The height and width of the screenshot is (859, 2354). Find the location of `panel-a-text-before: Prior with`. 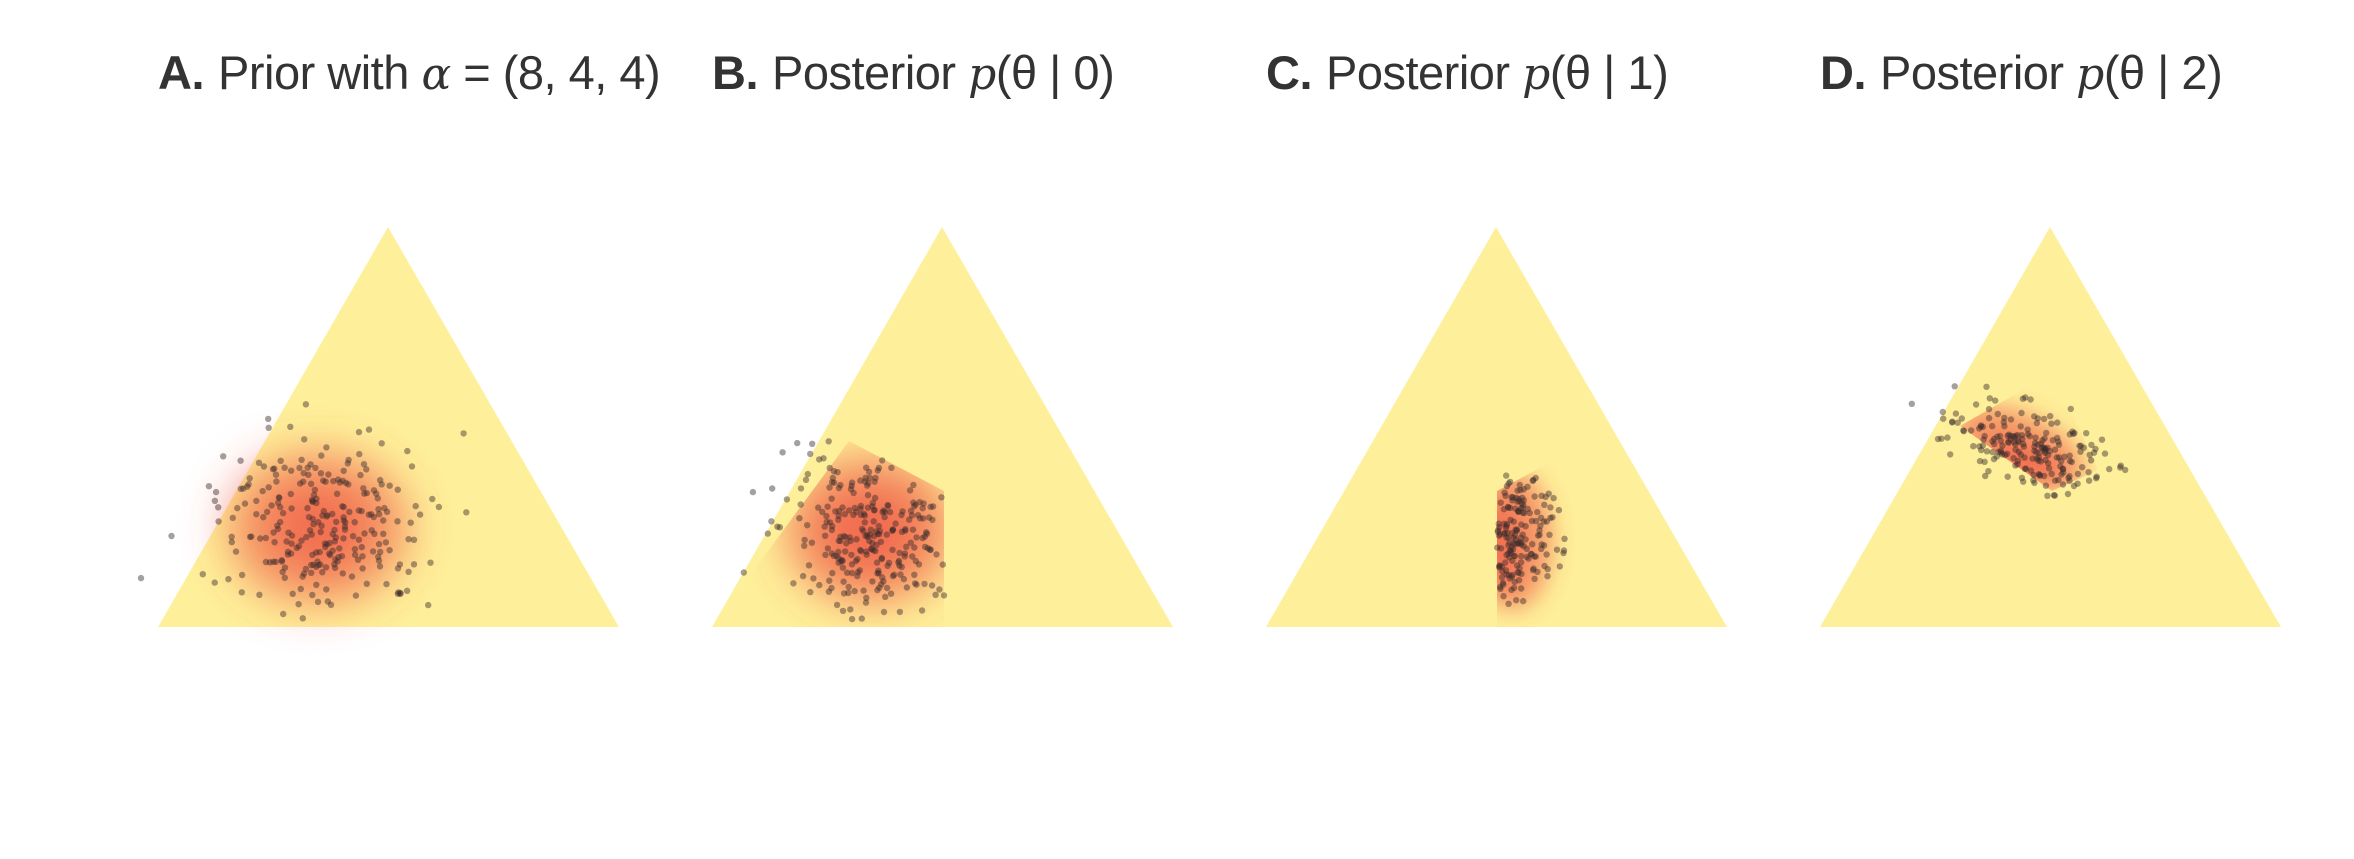

panel-a-text-before: Prior with is located at coordinates (320, 72).